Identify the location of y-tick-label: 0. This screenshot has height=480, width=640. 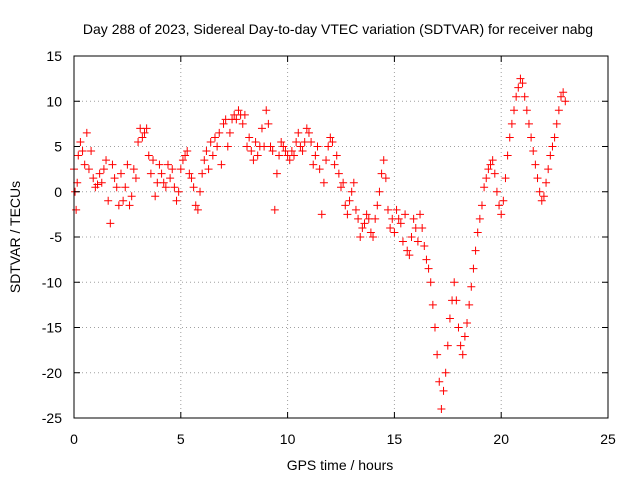
(58, 192).